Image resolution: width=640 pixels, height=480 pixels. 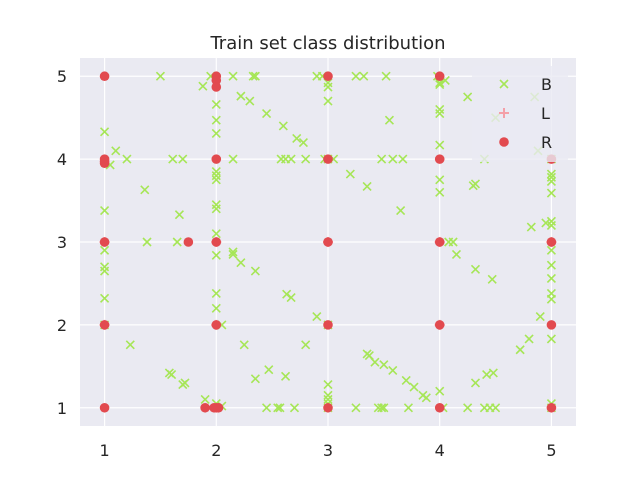 I want to click on y-tick-label: 5, so click(x=62, y=76).